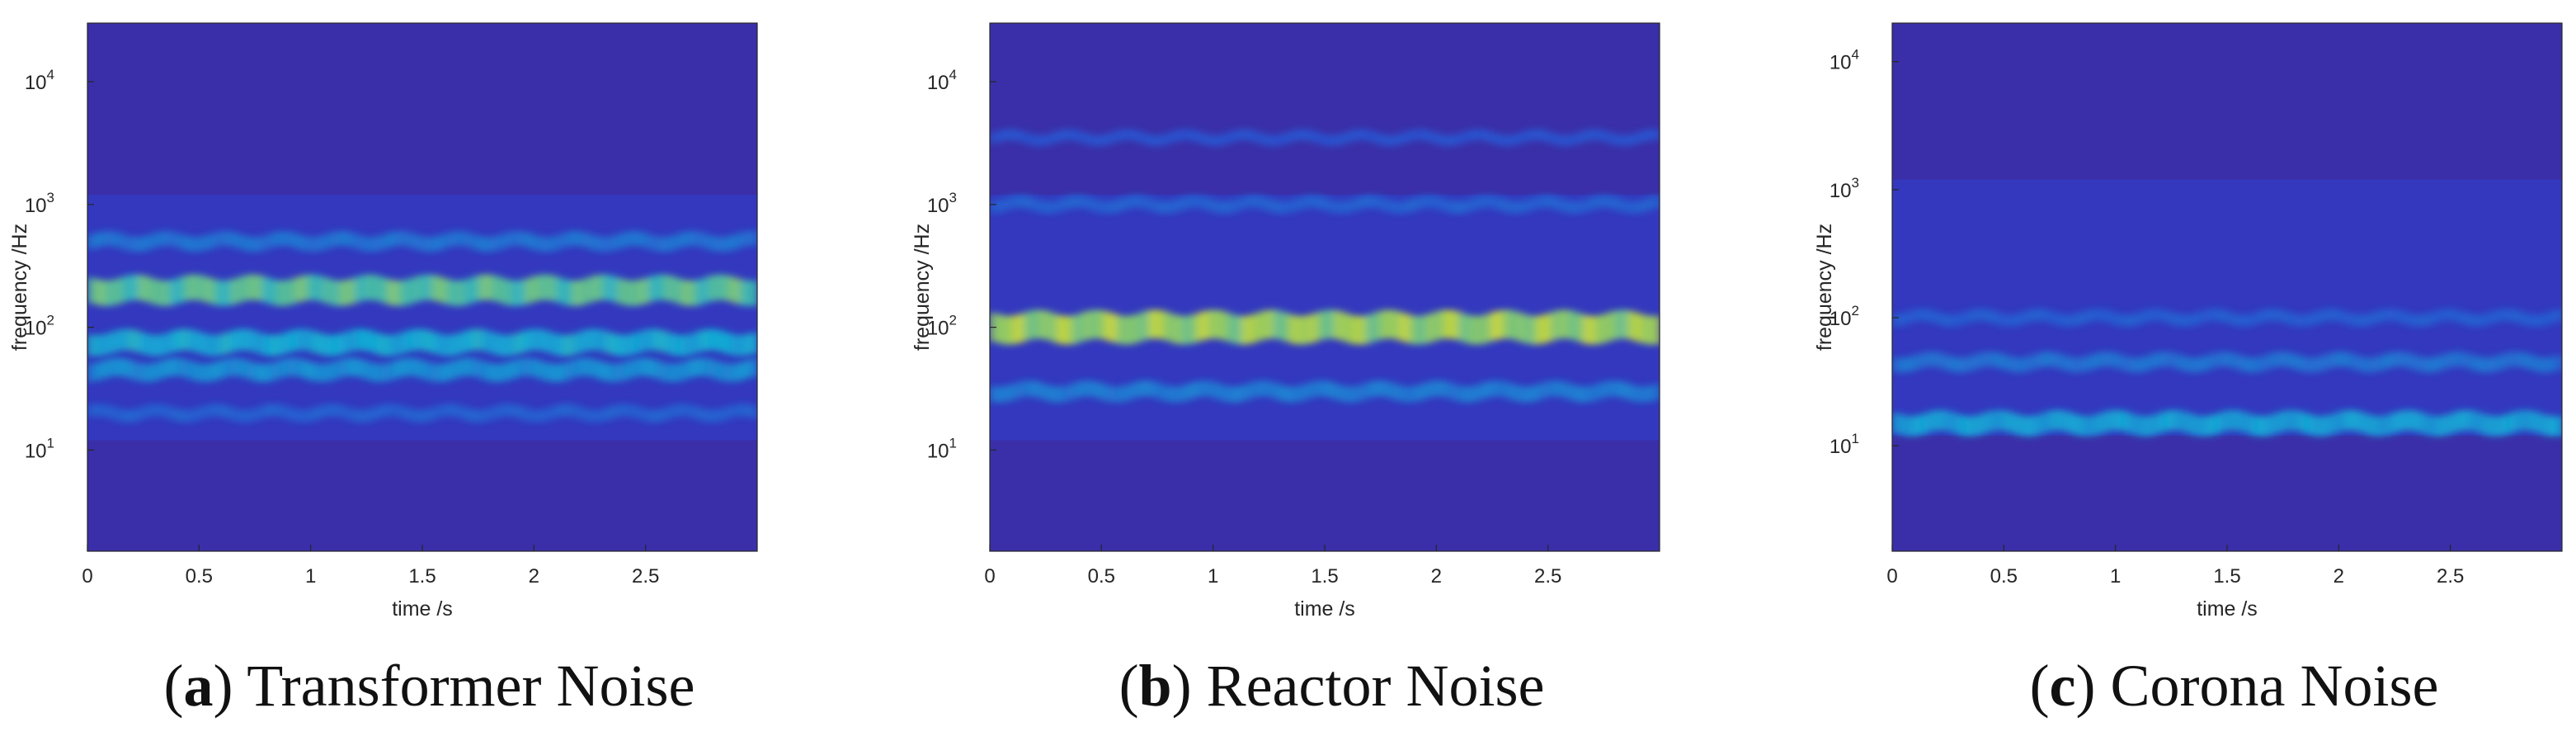  What do you see at coordinates (422, 241) in the screenshot?
I see `band-500hz` at bounding box center [422, 241].